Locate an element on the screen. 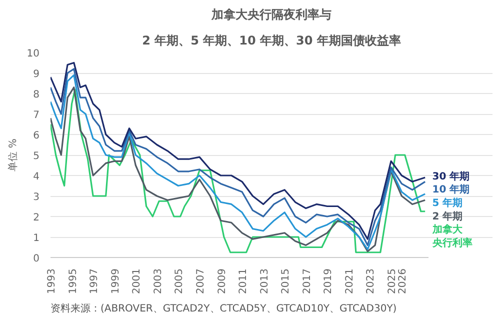 Image resolution: width=500 pixels, height=319 pixels. x-tick-label: 2017 is located at coordinates (307, 281).